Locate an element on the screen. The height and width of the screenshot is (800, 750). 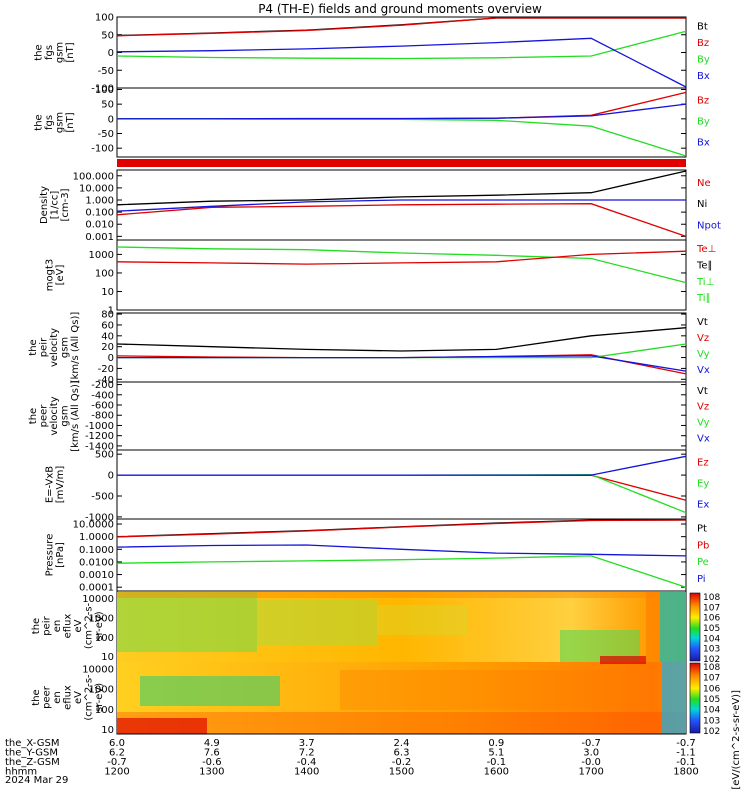
series-Ex-efield is located at coordinates (402, 465).